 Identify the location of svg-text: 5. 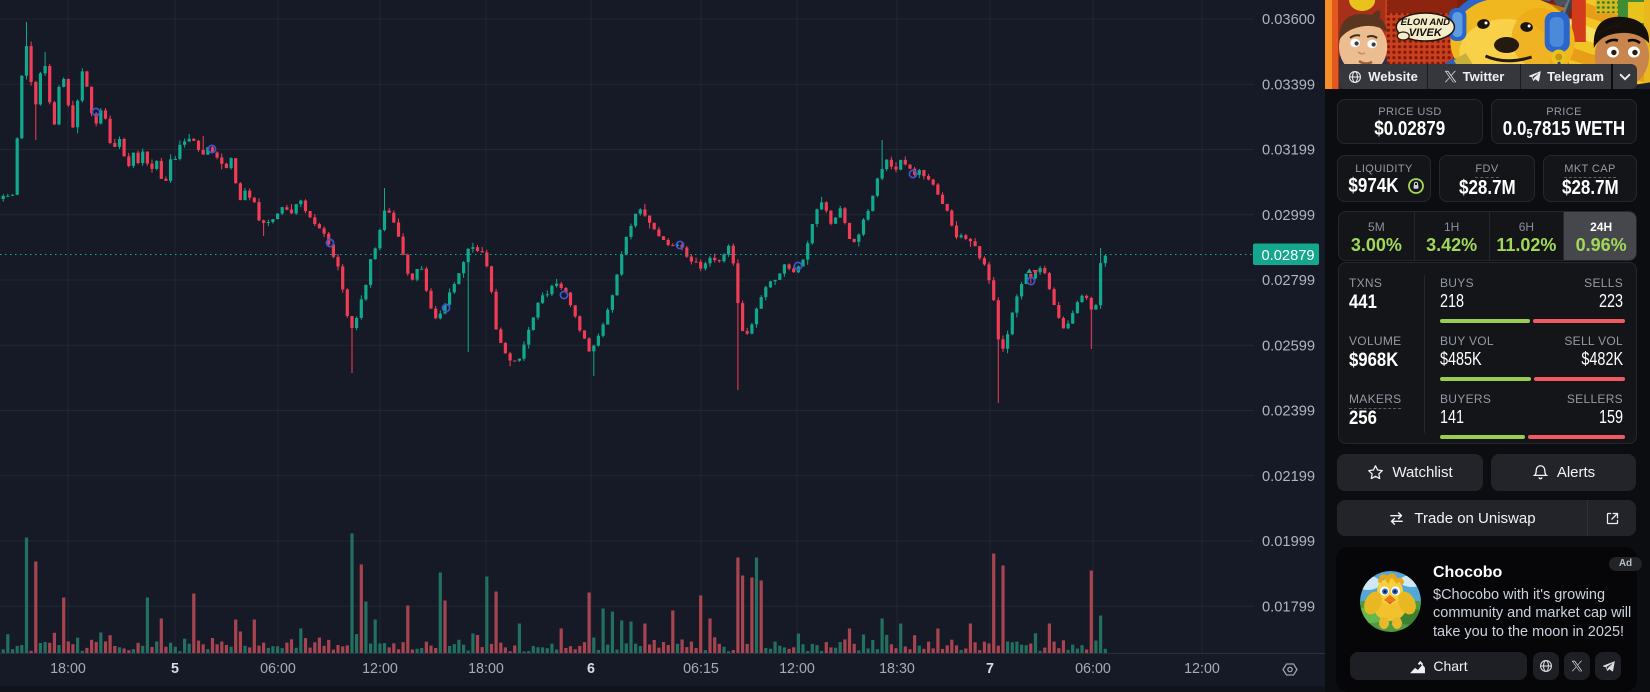
(175, 669).